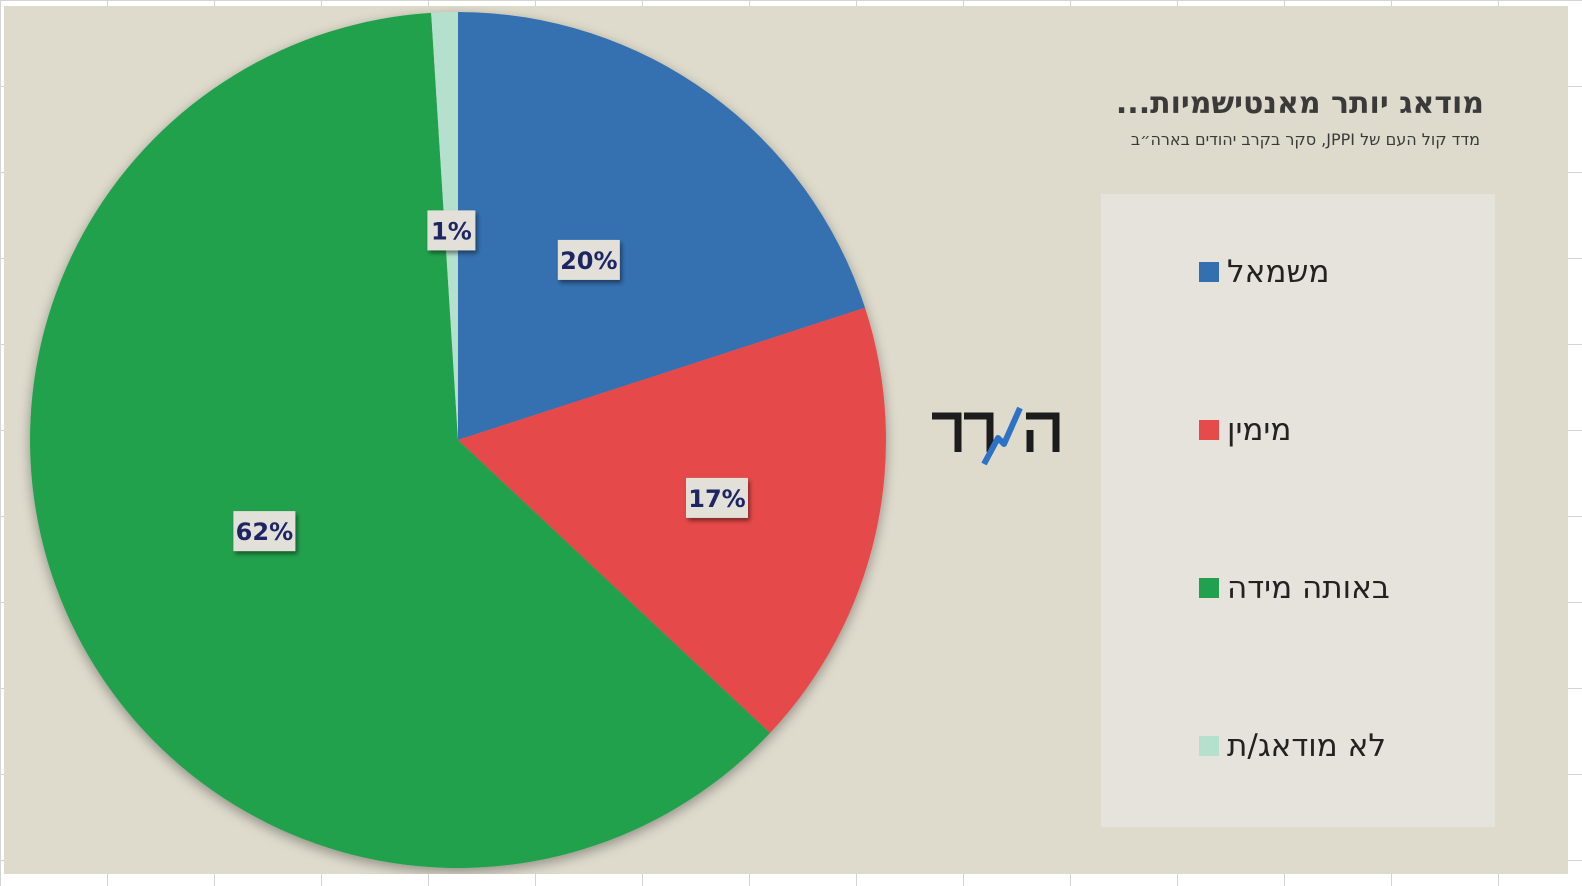 This screenshot has width=1582, height=886. Describe the element at coordinates (662, 226) in the screenshot. I see `pie-slice-left` at that location.